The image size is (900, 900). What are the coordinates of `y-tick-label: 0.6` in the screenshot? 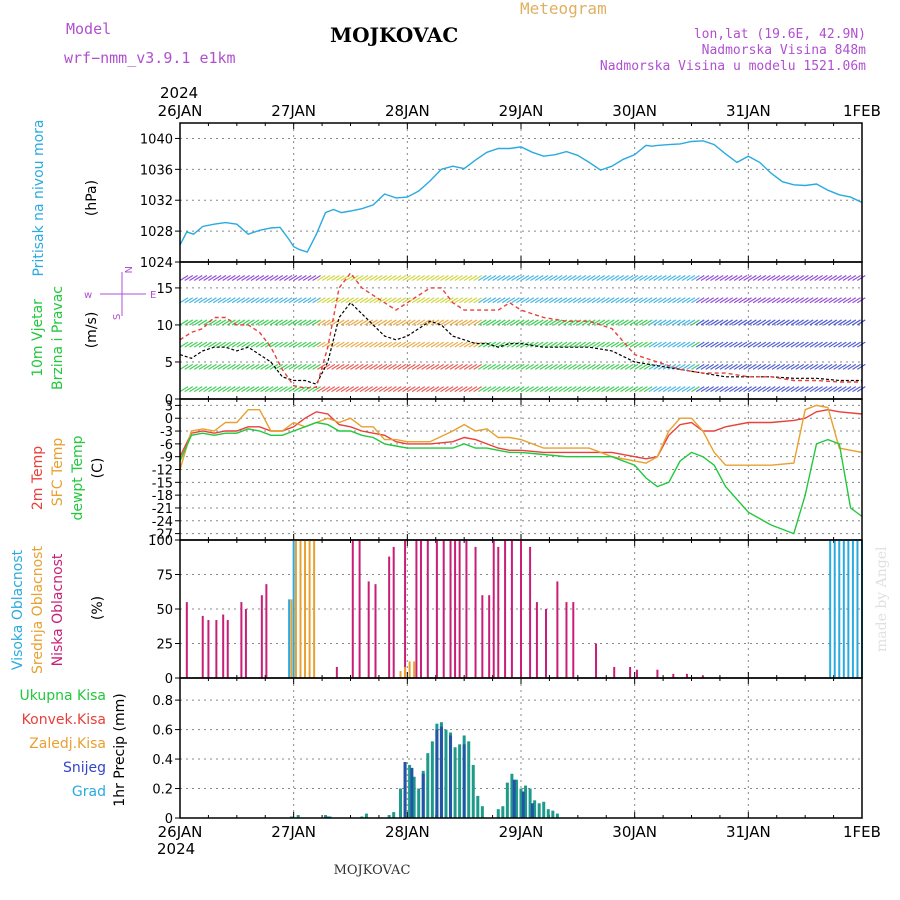 It's located at (162, 731).